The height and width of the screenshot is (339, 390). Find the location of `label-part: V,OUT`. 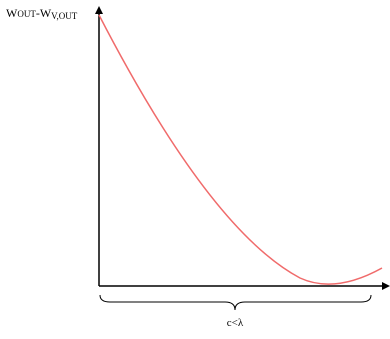

label-part: V,OUT is located at coordinates (64, 16).